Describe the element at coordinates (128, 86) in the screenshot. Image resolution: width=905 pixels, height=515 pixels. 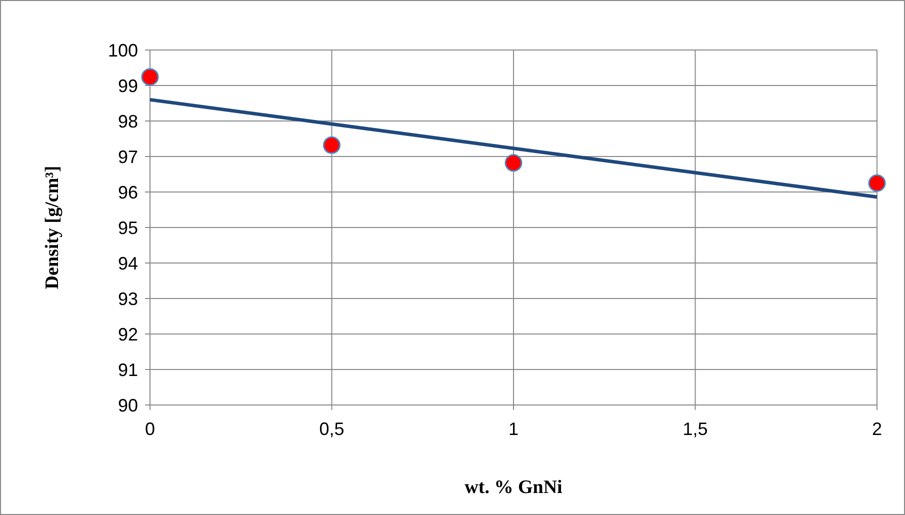
I see `y-tick-label: 99` at that location.